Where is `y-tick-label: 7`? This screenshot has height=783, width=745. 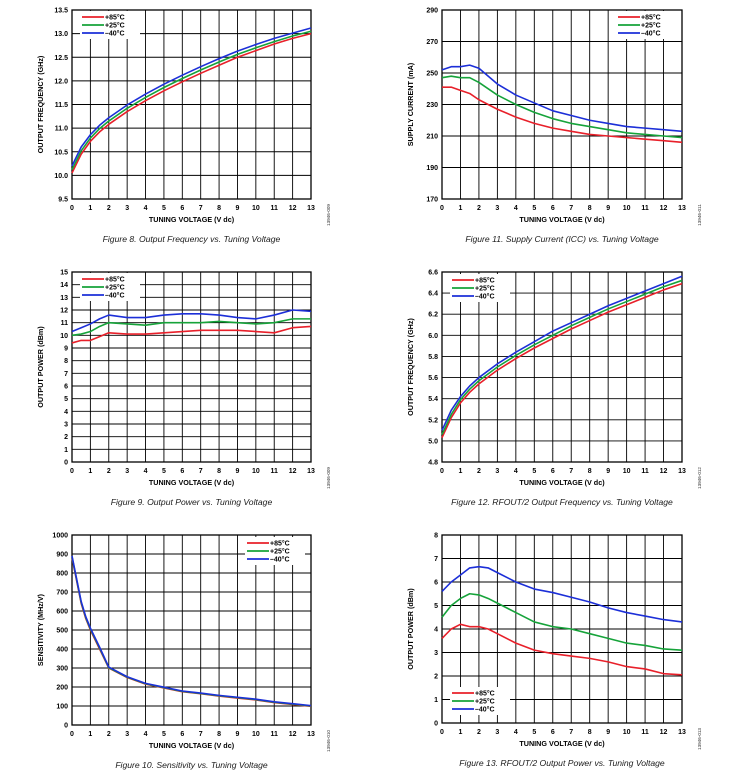
y-tick-label: 7 is located at coordinates (66, 374).